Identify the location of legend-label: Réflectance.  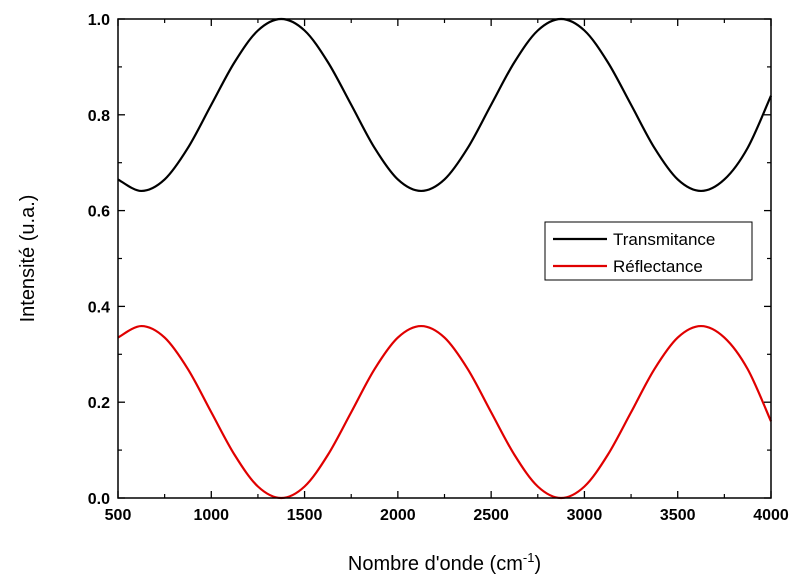
(658, 266).